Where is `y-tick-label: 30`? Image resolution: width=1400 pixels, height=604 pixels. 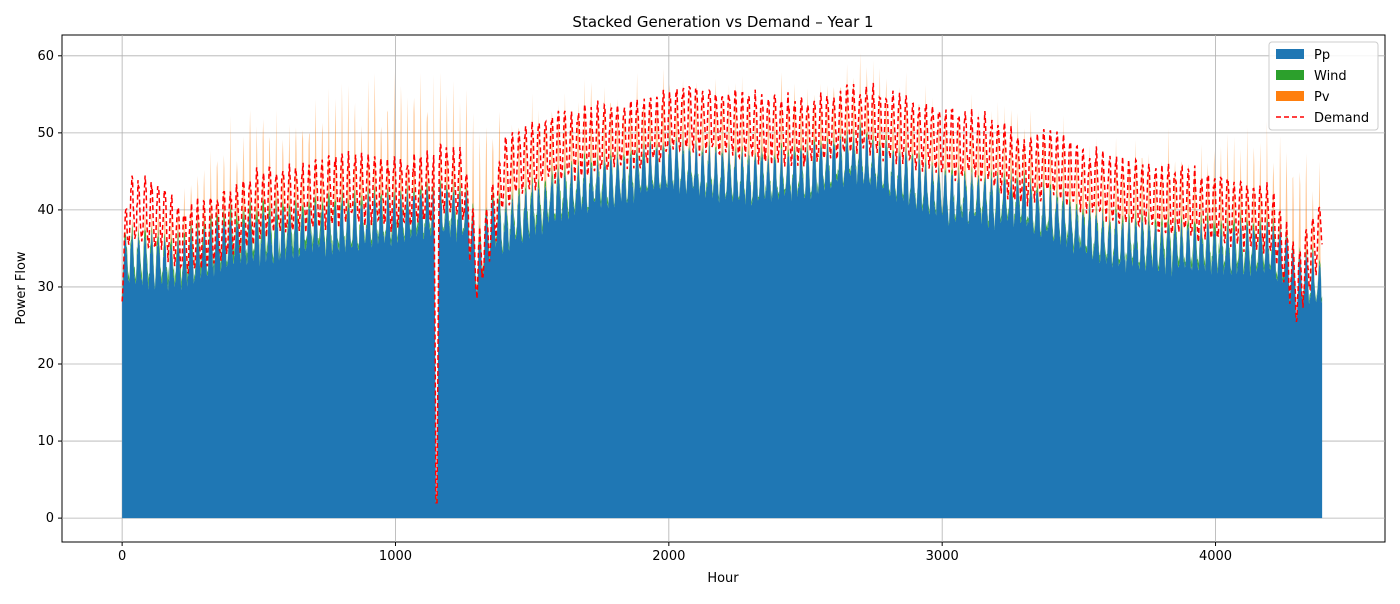 y-tick-label: 30 is located at coordinates (45, 287).